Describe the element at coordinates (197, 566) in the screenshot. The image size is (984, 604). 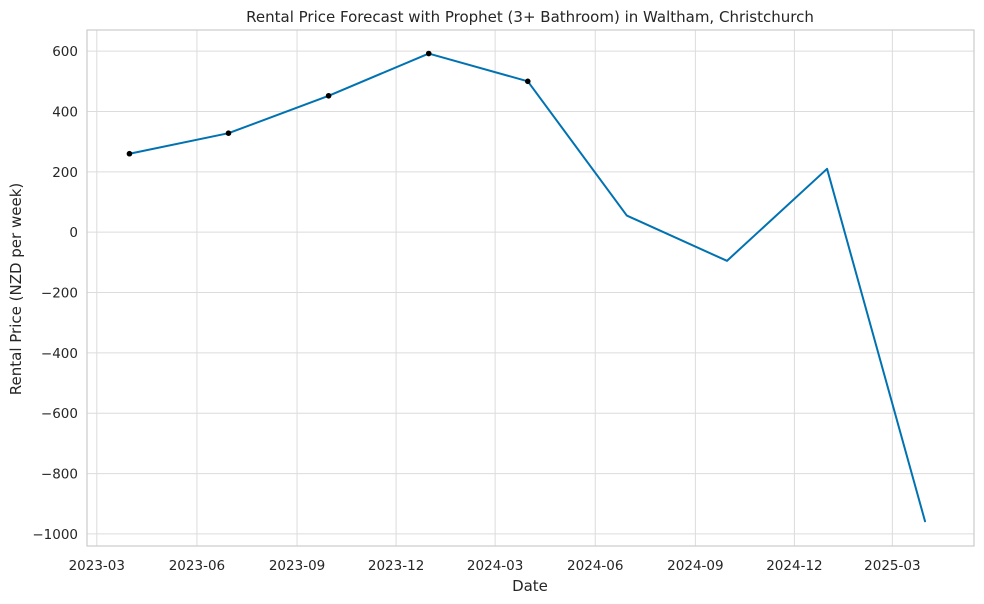
I see `x-tick-label: 2023-06` at that location.